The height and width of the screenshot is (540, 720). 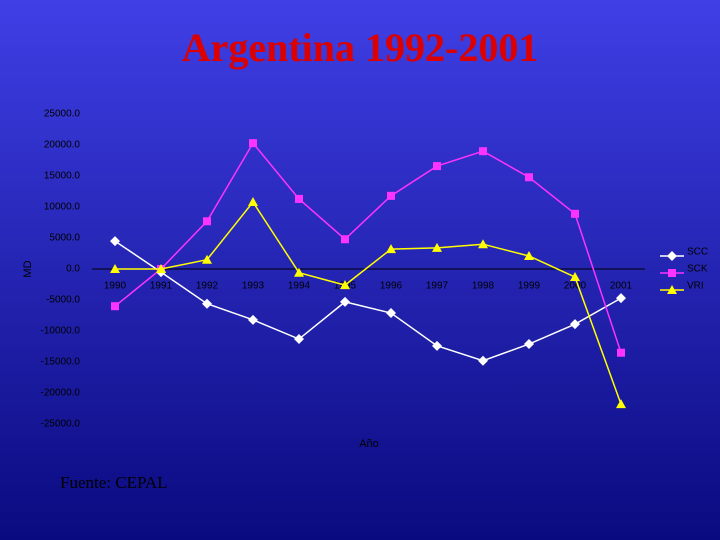 What do you see at coordinates (369, 444) in the screenshot?
I see `x-axis-label: Año` at bounding box center [369, 444].